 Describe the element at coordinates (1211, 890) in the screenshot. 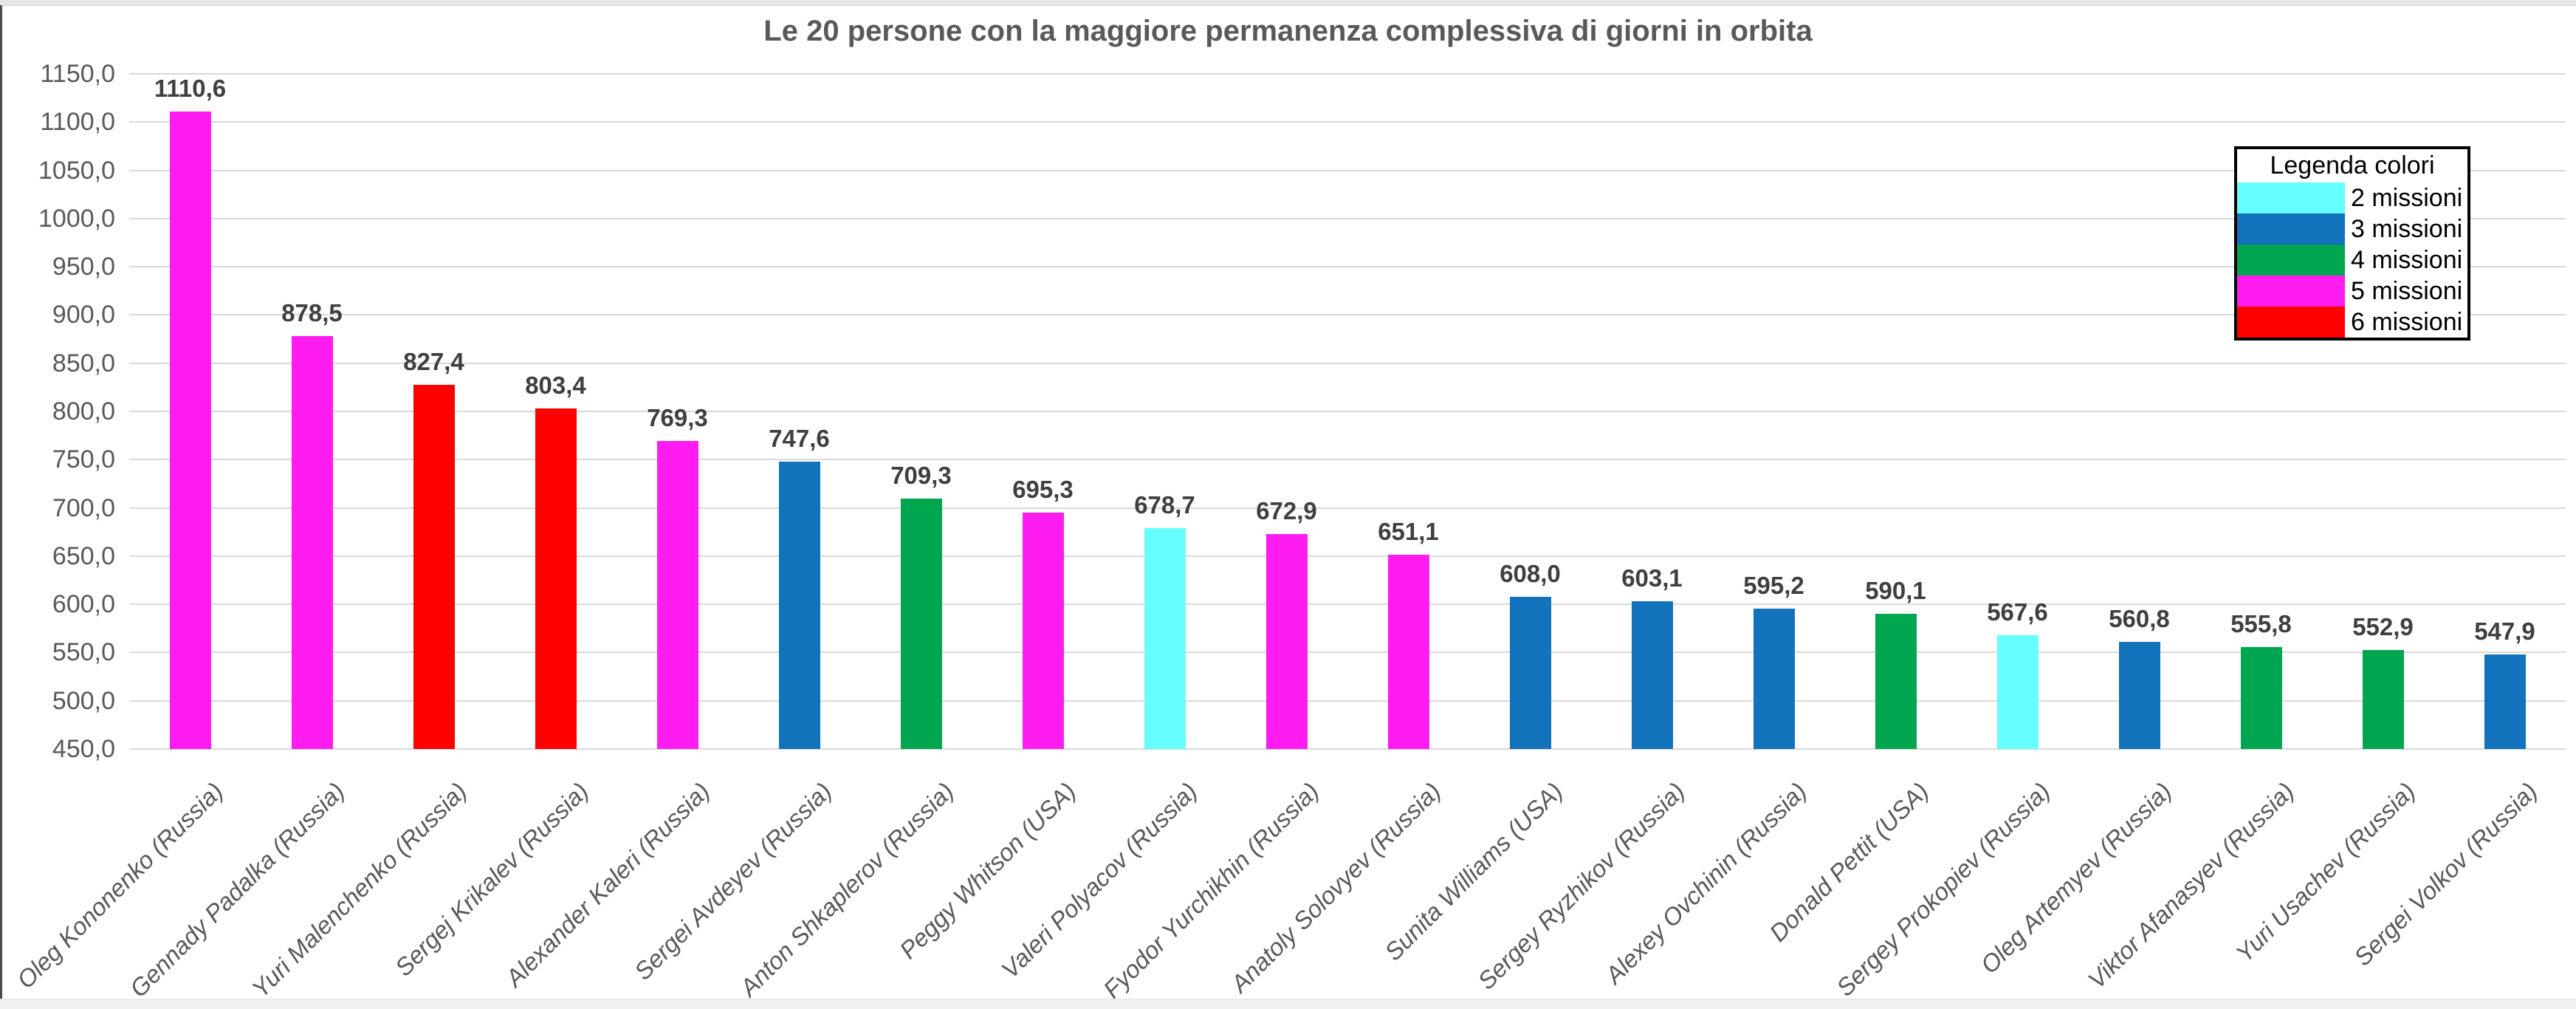

I see `x-axis-category-label: Fyodor Yurchikhin (Russia)` at that location.